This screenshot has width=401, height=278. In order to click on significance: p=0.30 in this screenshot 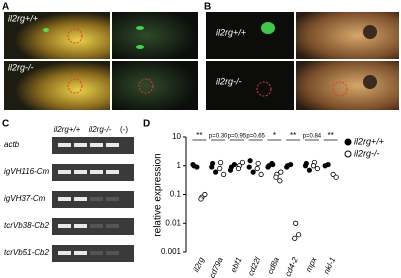, I will do `click(218, 137)`.